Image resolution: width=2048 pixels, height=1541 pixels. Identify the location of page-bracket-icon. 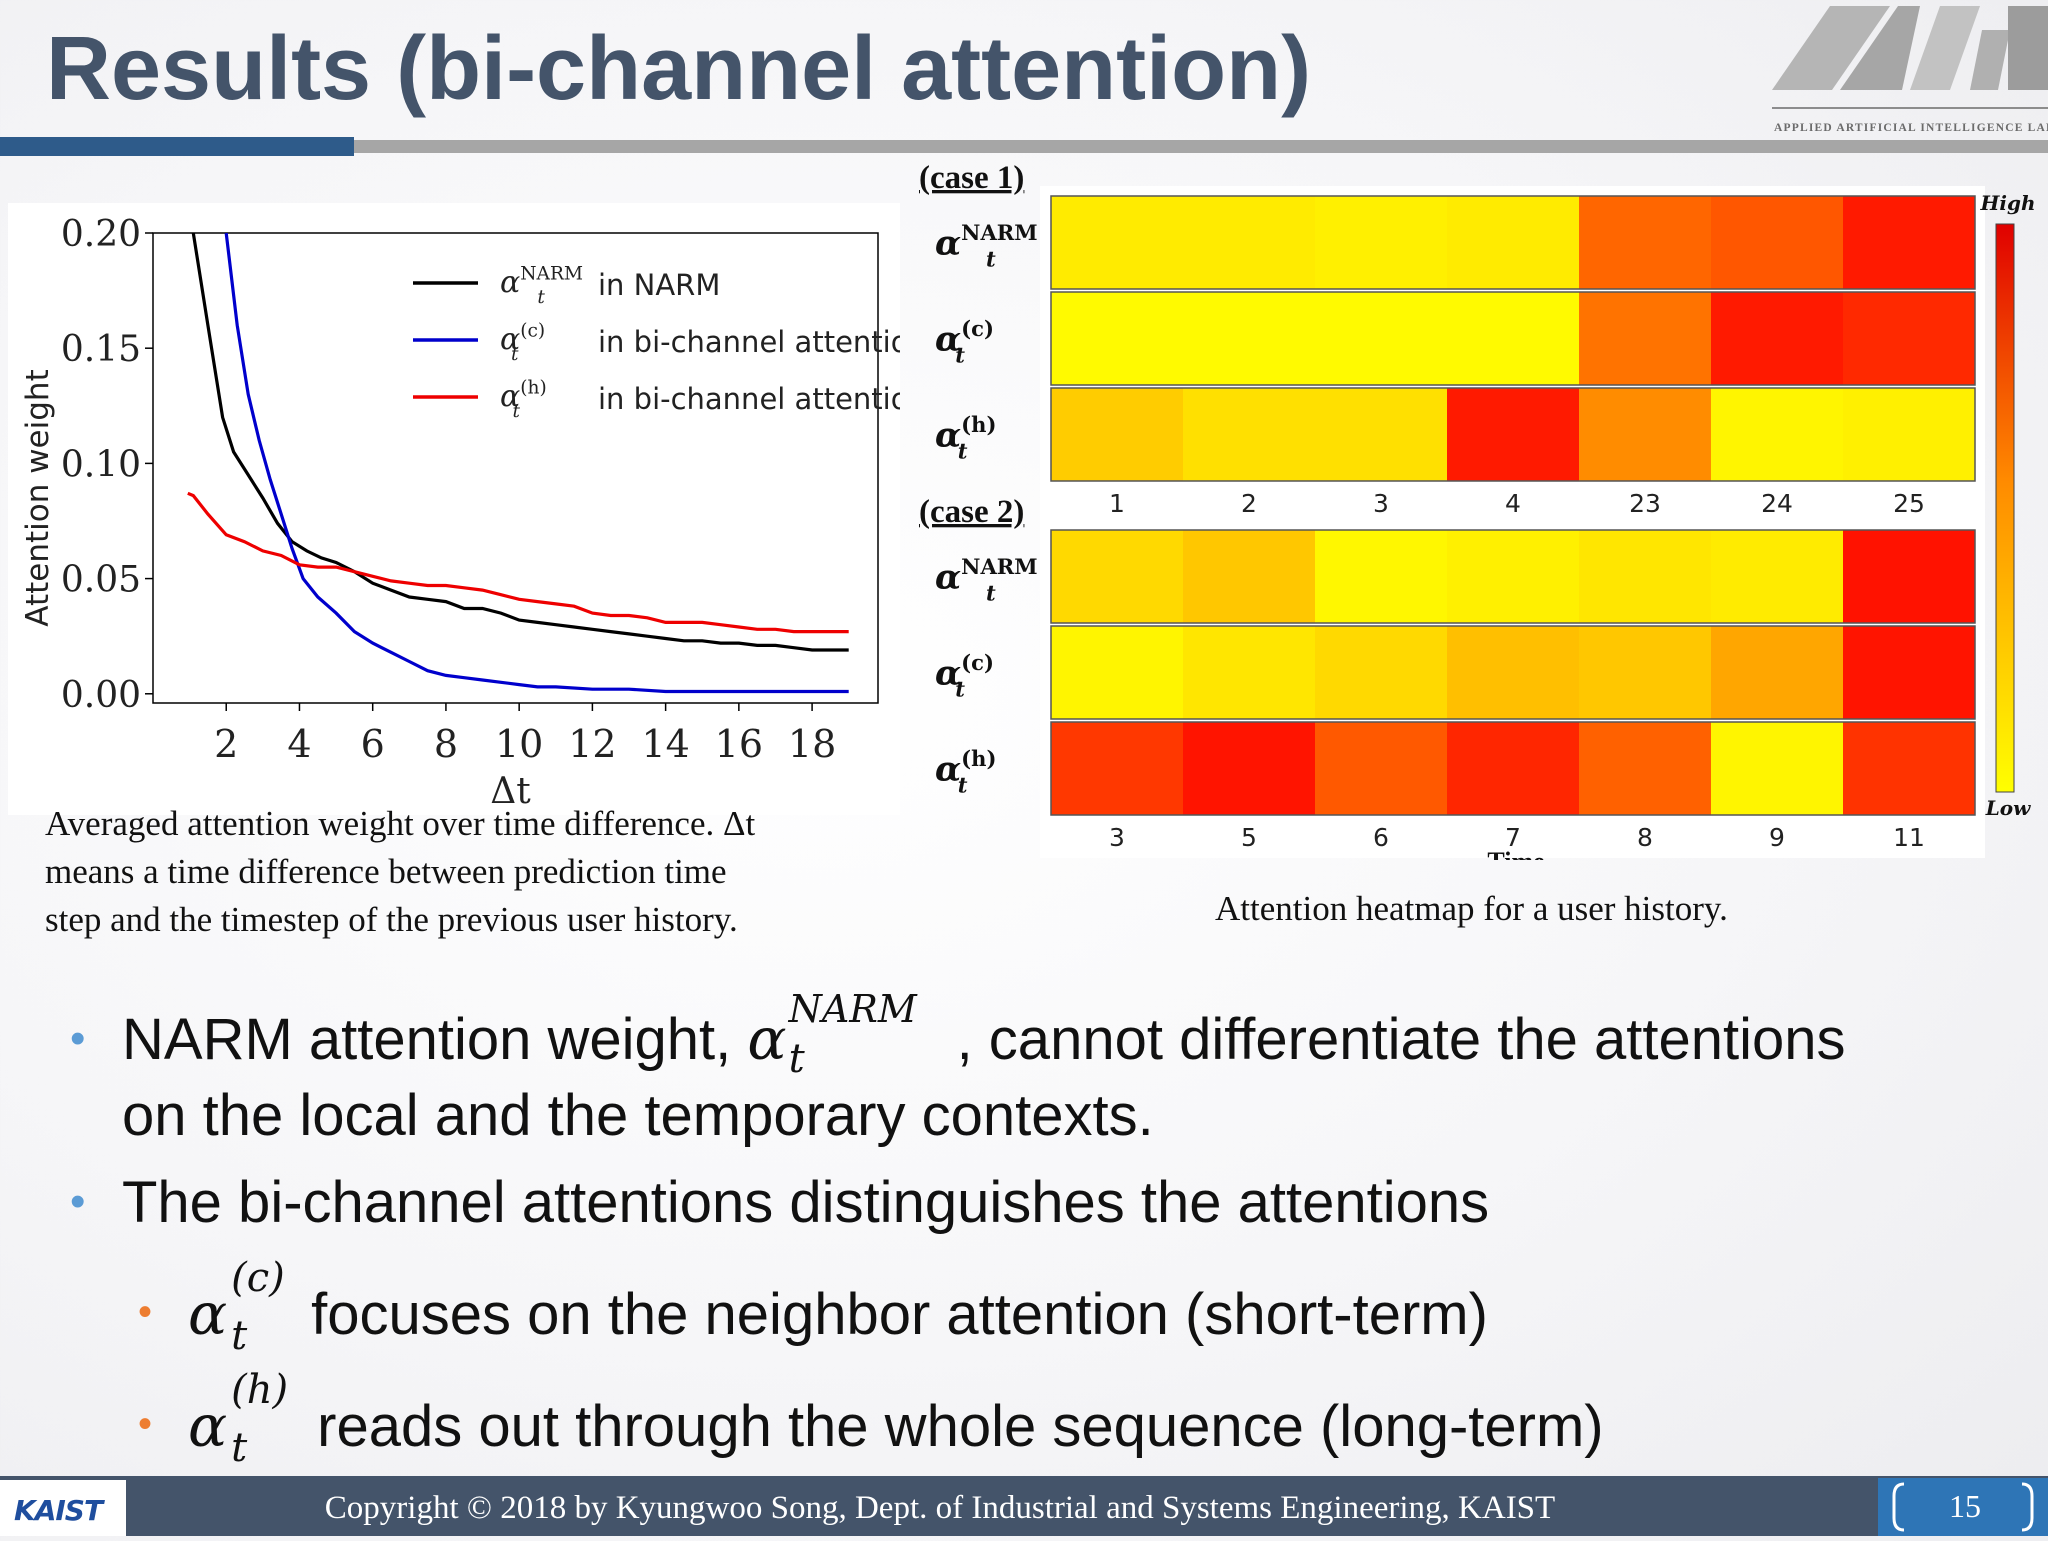
(1963, 1507).